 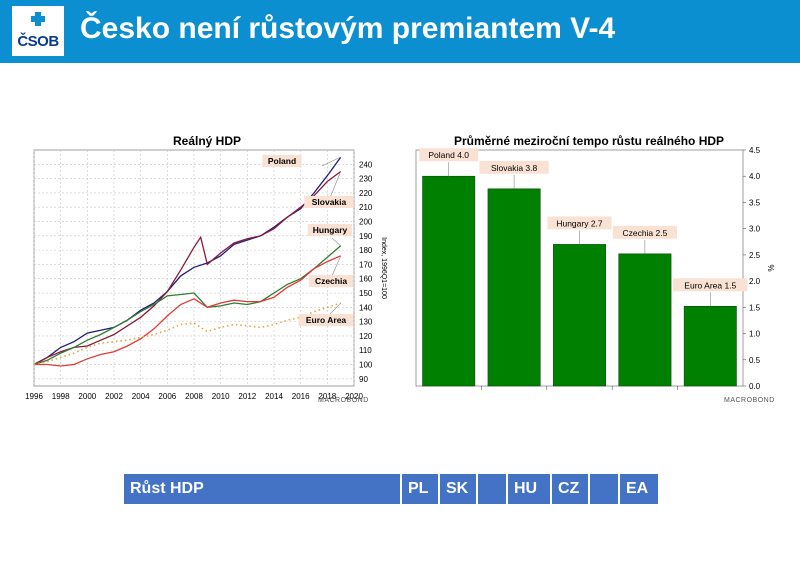 I want to click on growth-table: Růst HDP PL SK HU CZ EA, so click(x=391, y=489).